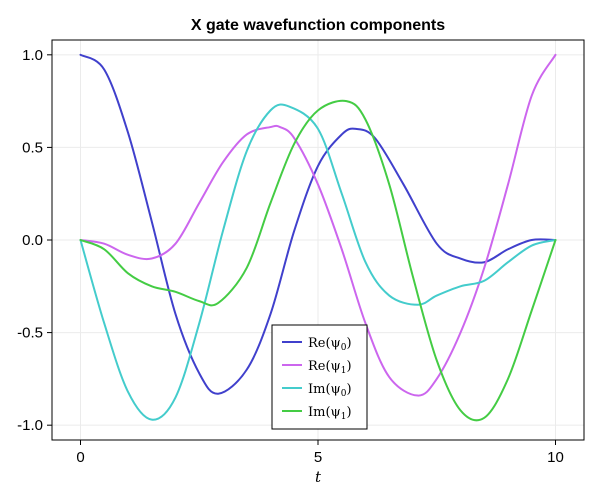  Describe the element at coordinates (30, 425) in the screenshot. I see `y-tick-label: -1.0` at that location.